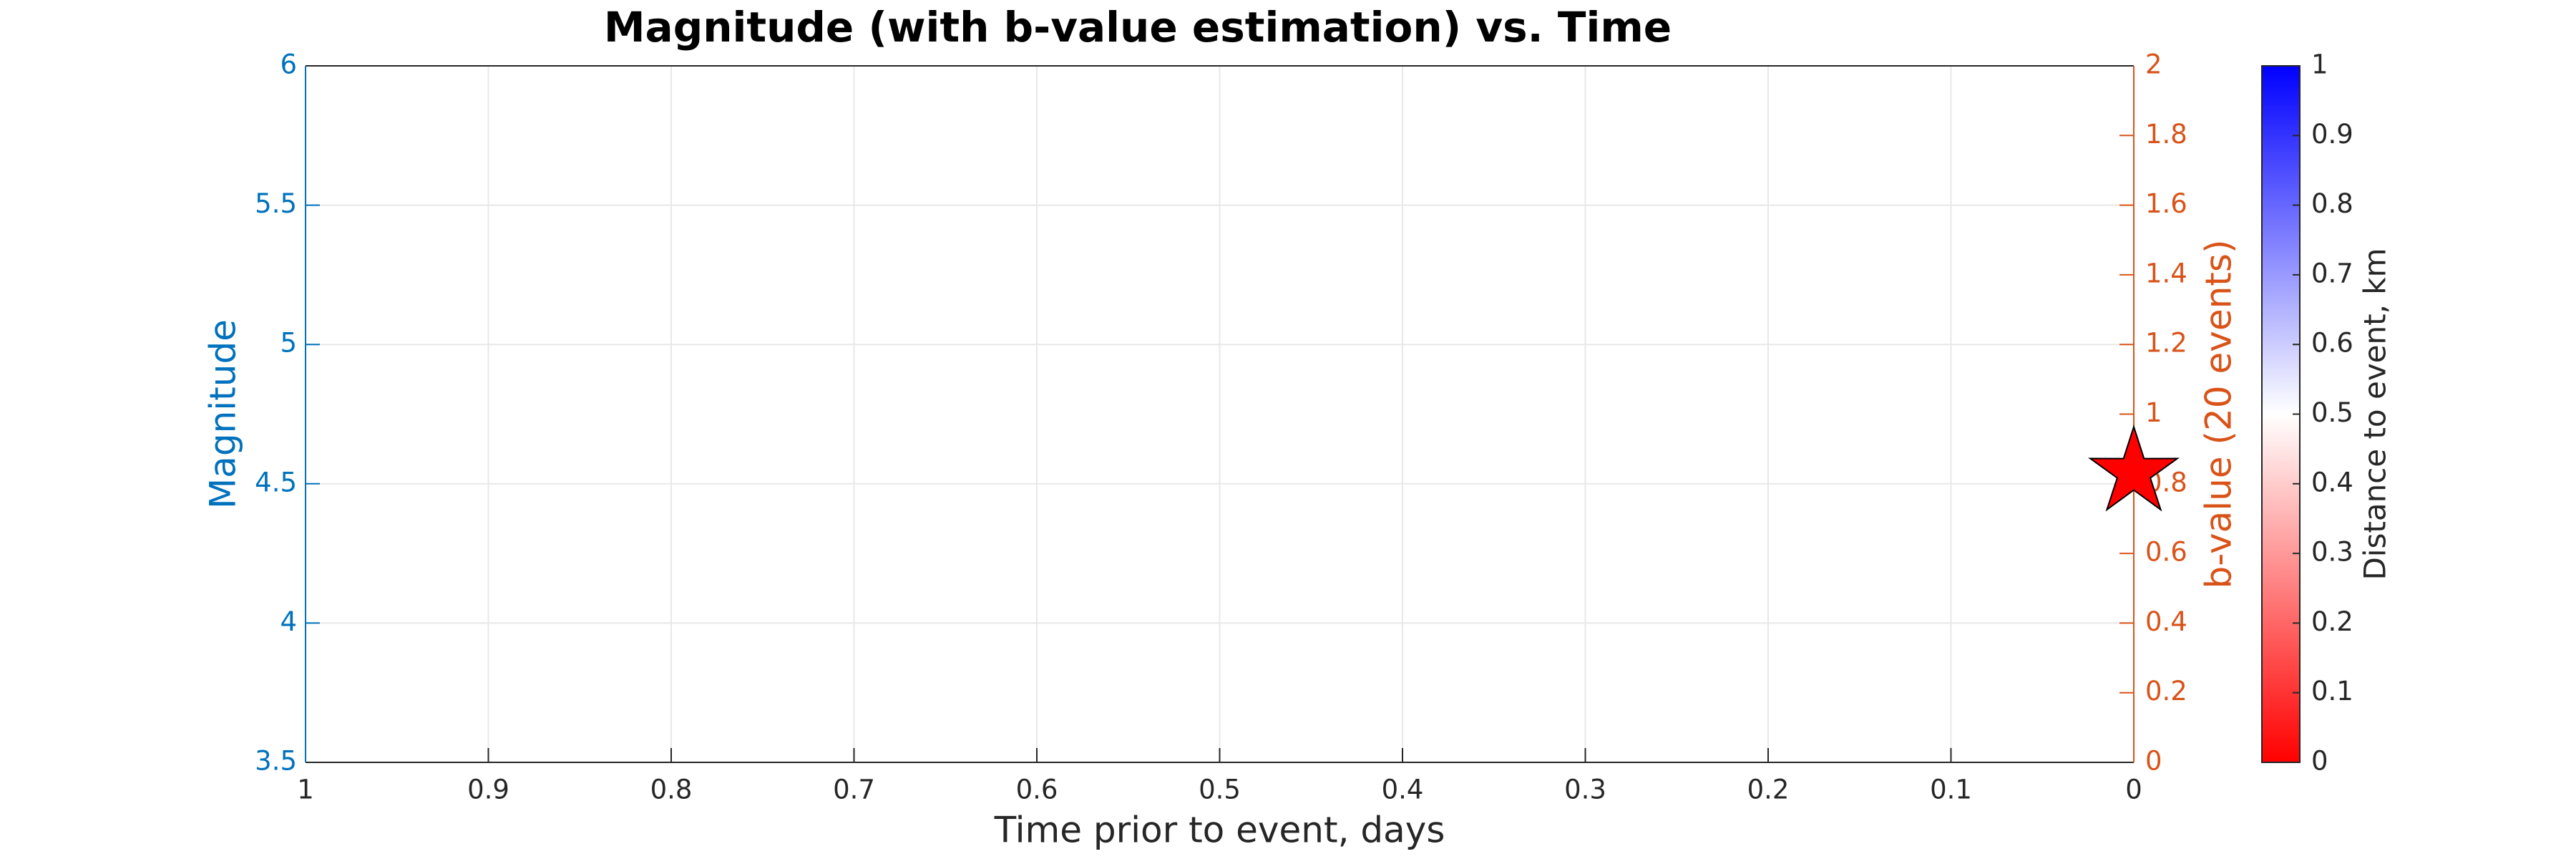 The height and width of the screenshot is (859, 2576). What do you see at coordinates (2319, 761) in the screenshot?
I see `colorbar-tick-label: 0` at bounding box center [2319, 761].